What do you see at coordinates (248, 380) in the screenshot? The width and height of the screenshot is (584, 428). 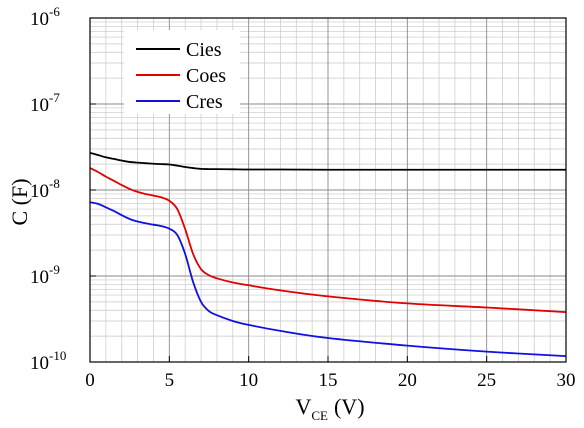 I see `x-tick-label: 10` at bounding box center [248, 380].